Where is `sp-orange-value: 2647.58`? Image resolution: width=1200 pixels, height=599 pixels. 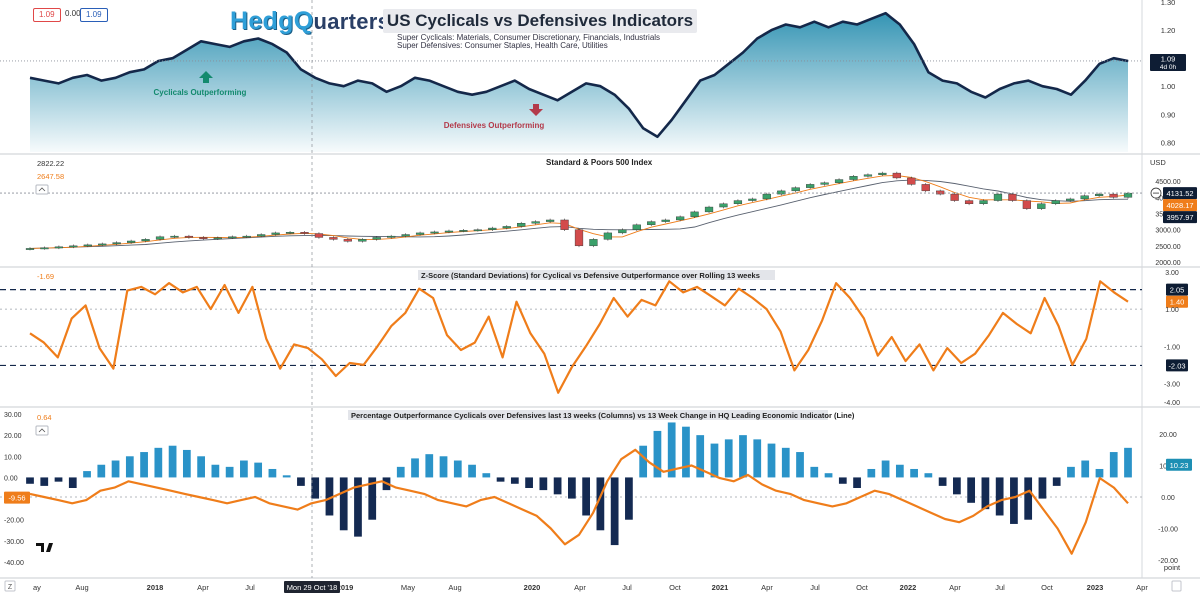
sp-orange-value: 2647.58 is located at coordinates (50, 176).